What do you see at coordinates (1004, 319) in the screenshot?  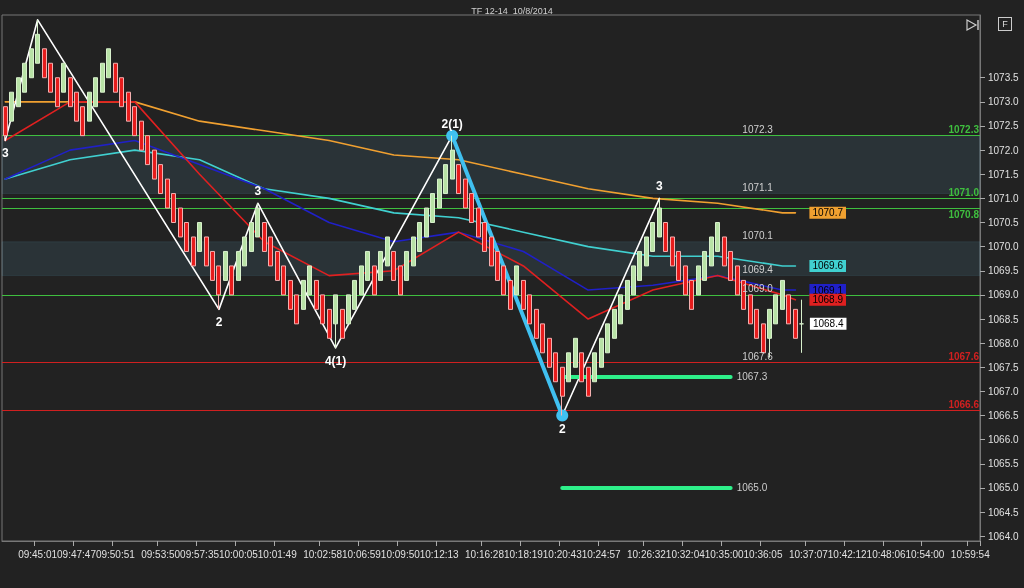 I see `y-tick-label: 1068.5` at bounding box center [1004, 319].